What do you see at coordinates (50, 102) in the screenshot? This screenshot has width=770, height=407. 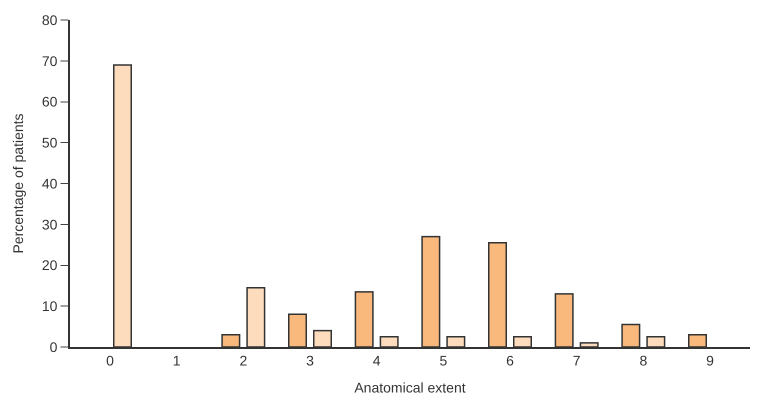 I see `y-tick-label: 60` at bounding box center [50, 102].